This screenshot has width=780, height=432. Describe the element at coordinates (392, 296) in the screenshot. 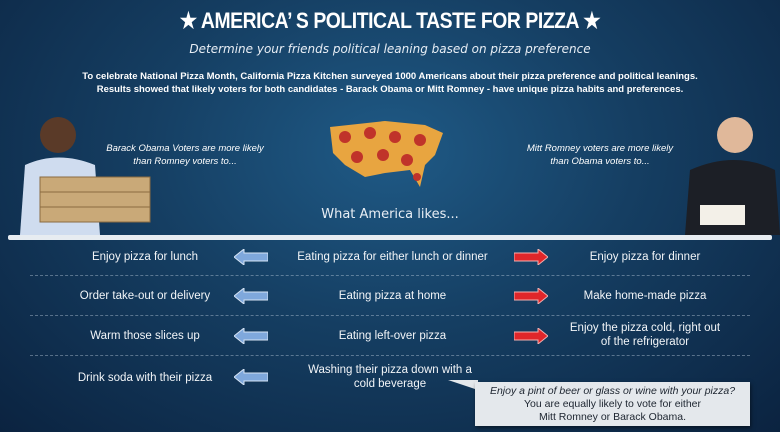

I see `america-preference: Eating pizza at home` at that location.